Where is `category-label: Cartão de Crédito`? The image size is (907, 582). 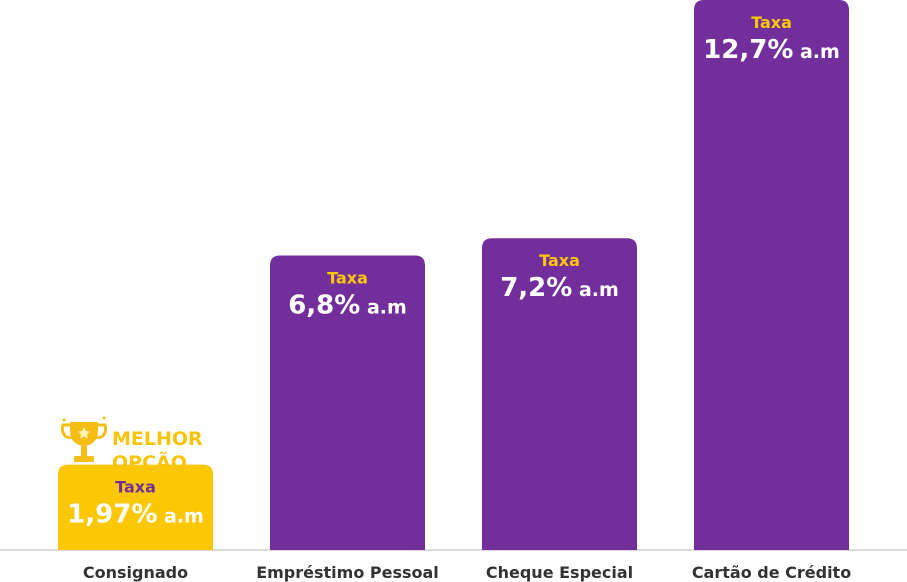
category-label: Cartão de Crédito is located at coordinates (771, 572).